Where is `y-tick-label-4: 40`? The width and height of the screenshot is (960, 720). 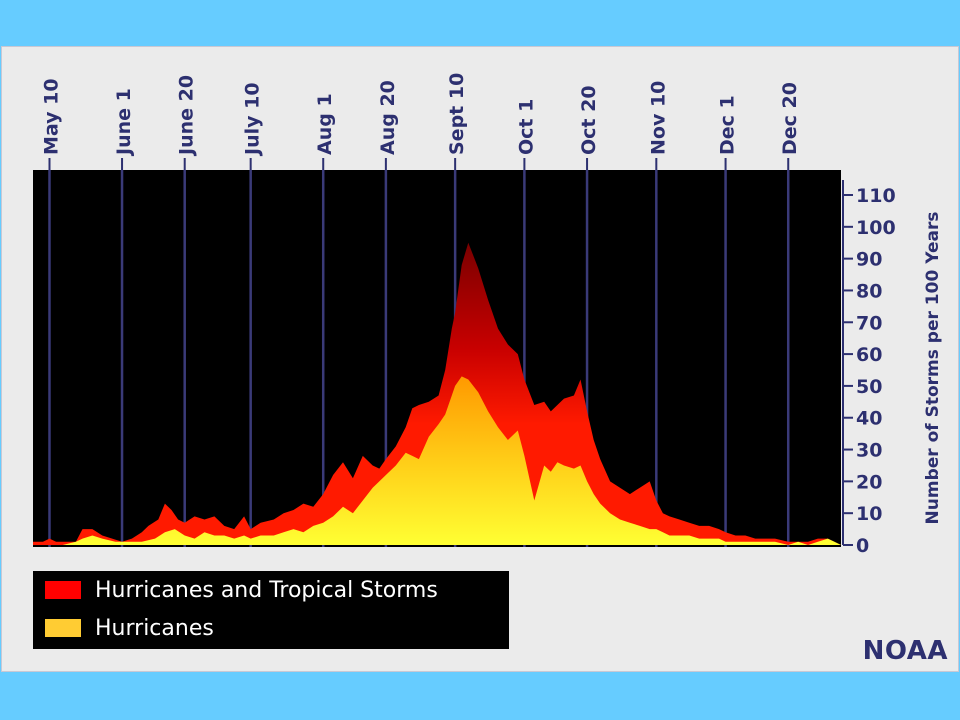
y-tick-label-4: 40 is located at coordinates (869, 419).